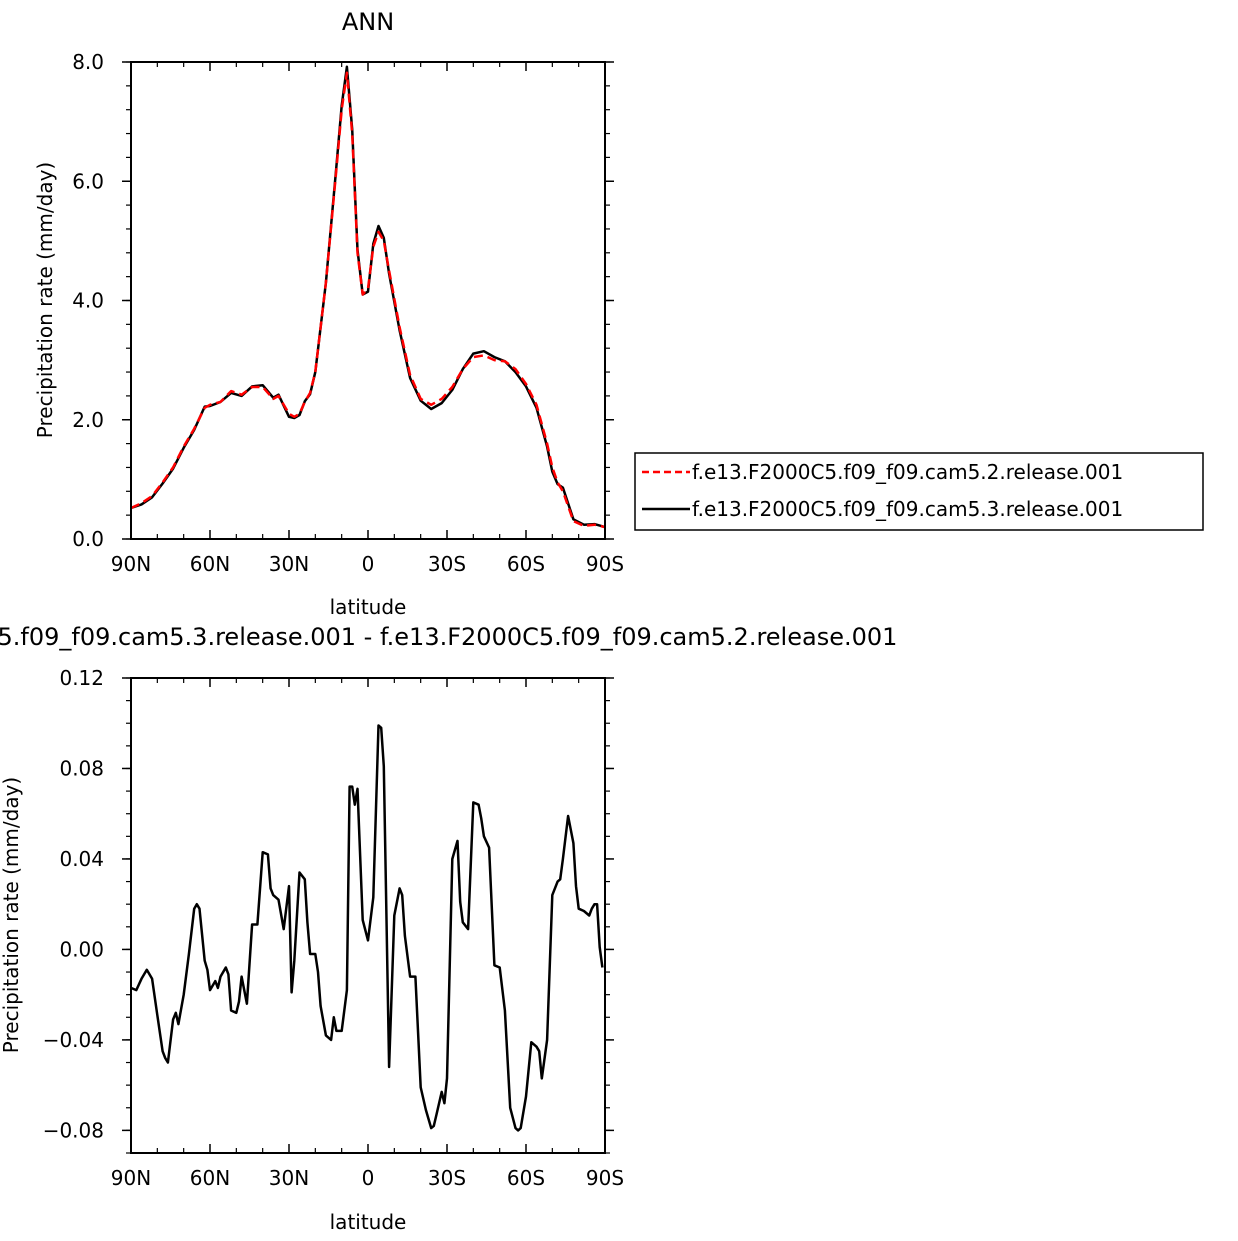 Image resolution: width=1238 pixels, height=1241 pixels. I want to click on top-y-tick-label: 8.0, so click(88, 62).